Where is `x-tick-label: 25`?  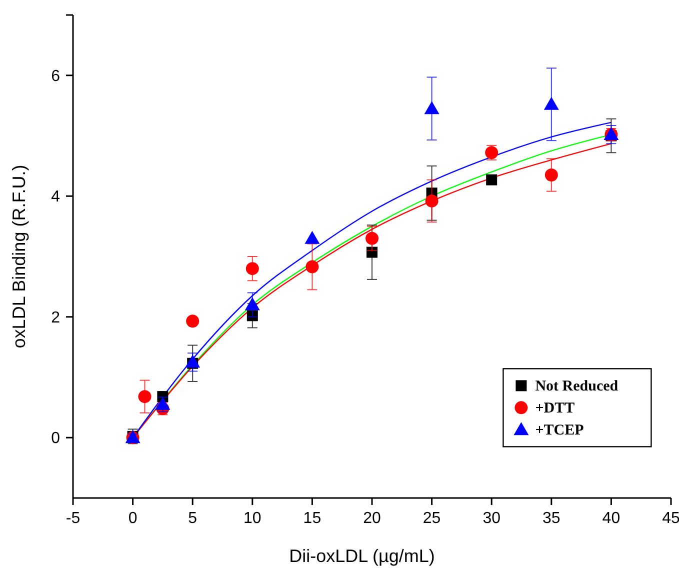
x-tick-label: 25 is located at coordinates (431, 518).